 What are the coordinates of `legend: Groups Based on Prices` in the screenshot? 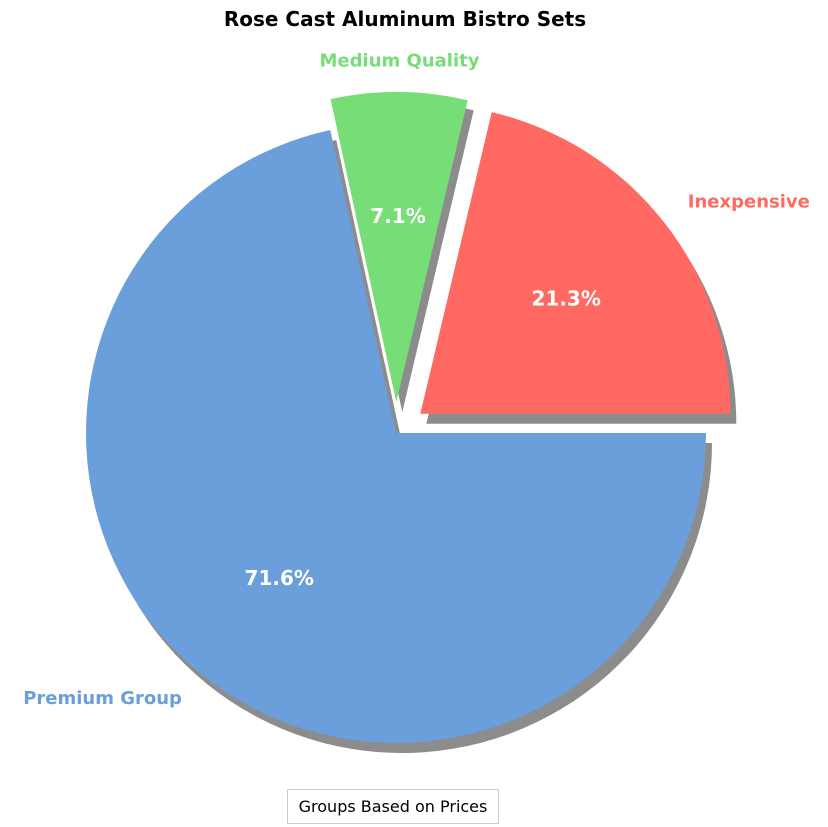 It's located at (393, 806).